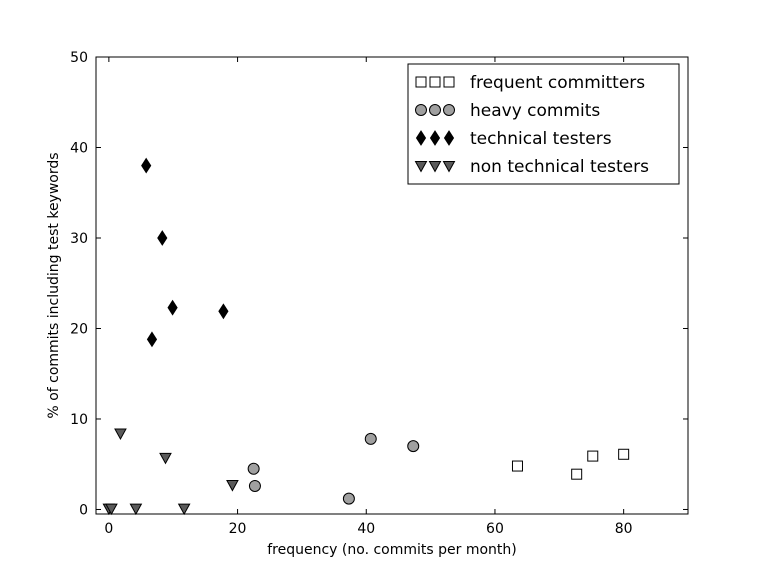 Image resolution: width=765 pixels, height=571 pixels. What do you see at coordinates (185, 252) in the screenshot?
I see `series-technical-testers` at bounding box center [185, 252].